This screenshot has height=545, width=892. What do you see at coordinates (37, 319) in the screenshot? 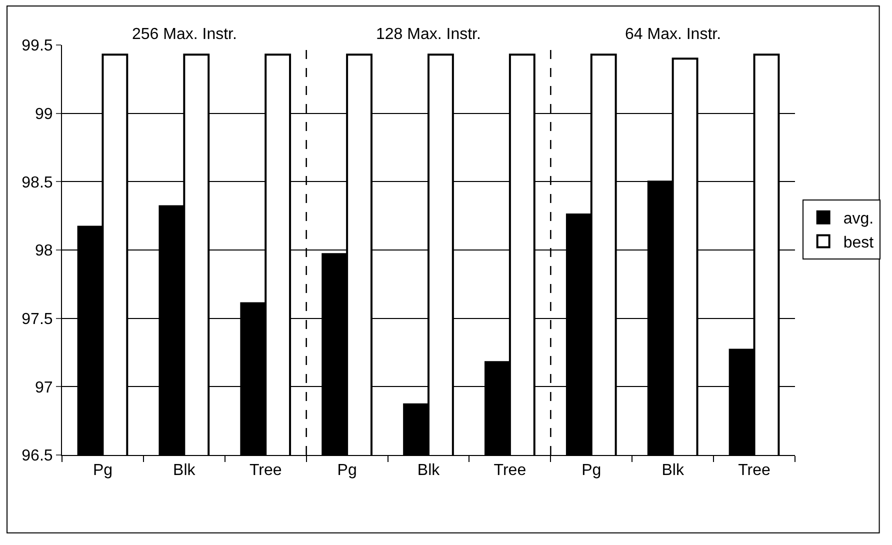
I see `y-tick-label: 97.5` at bounding box center [37, 319].